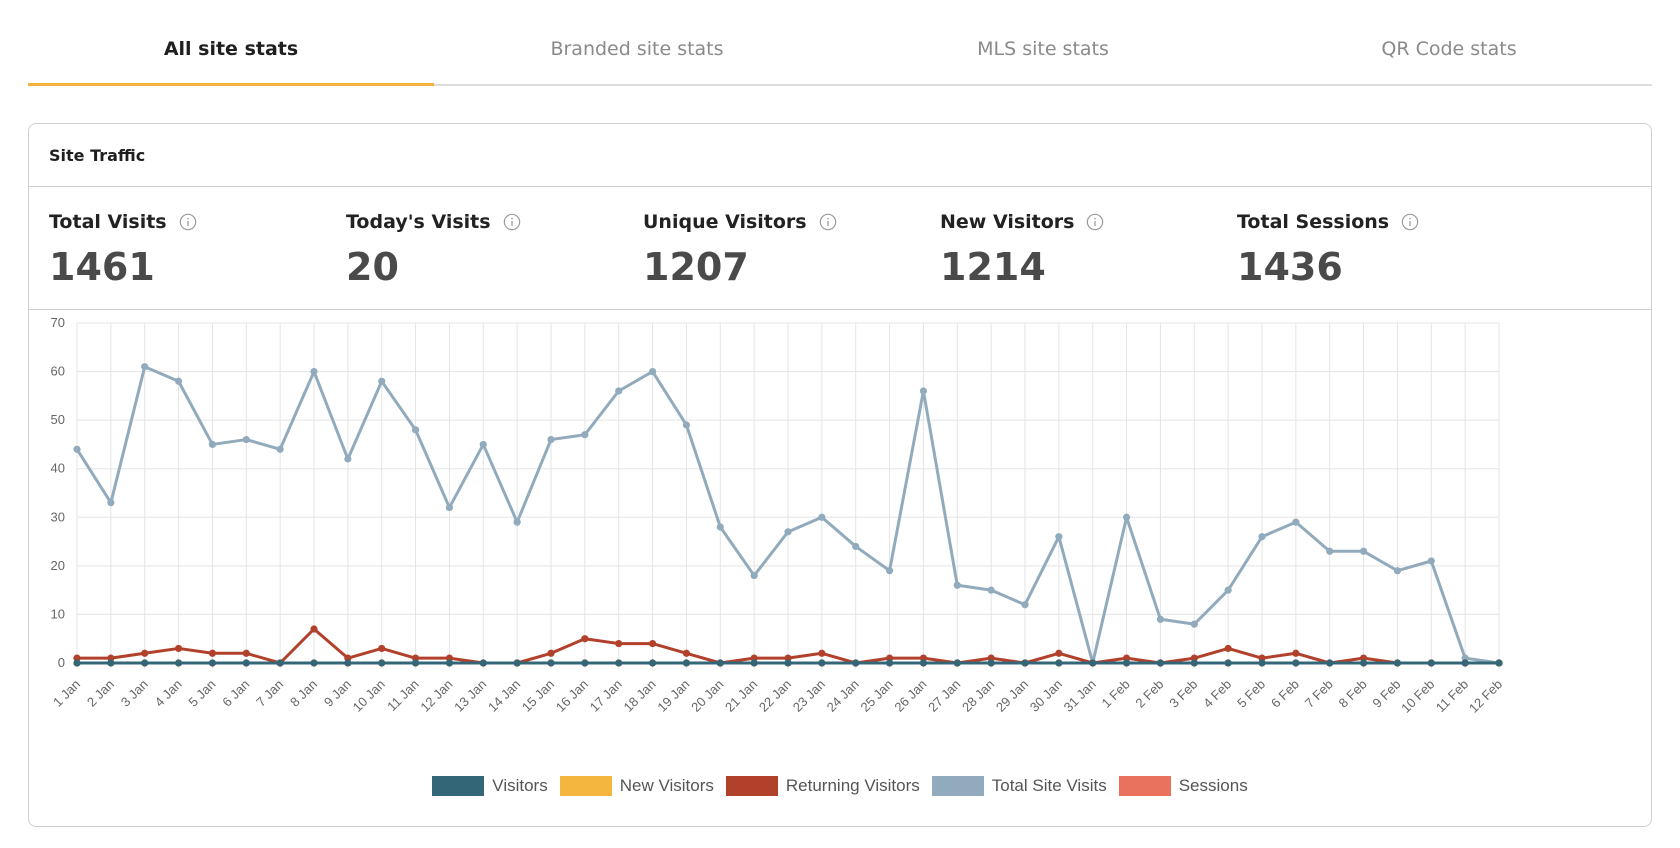  Describe the element at coordinates (1049, 785) in the screenshot. I see `legend-label: Total Site Visits` at that location.